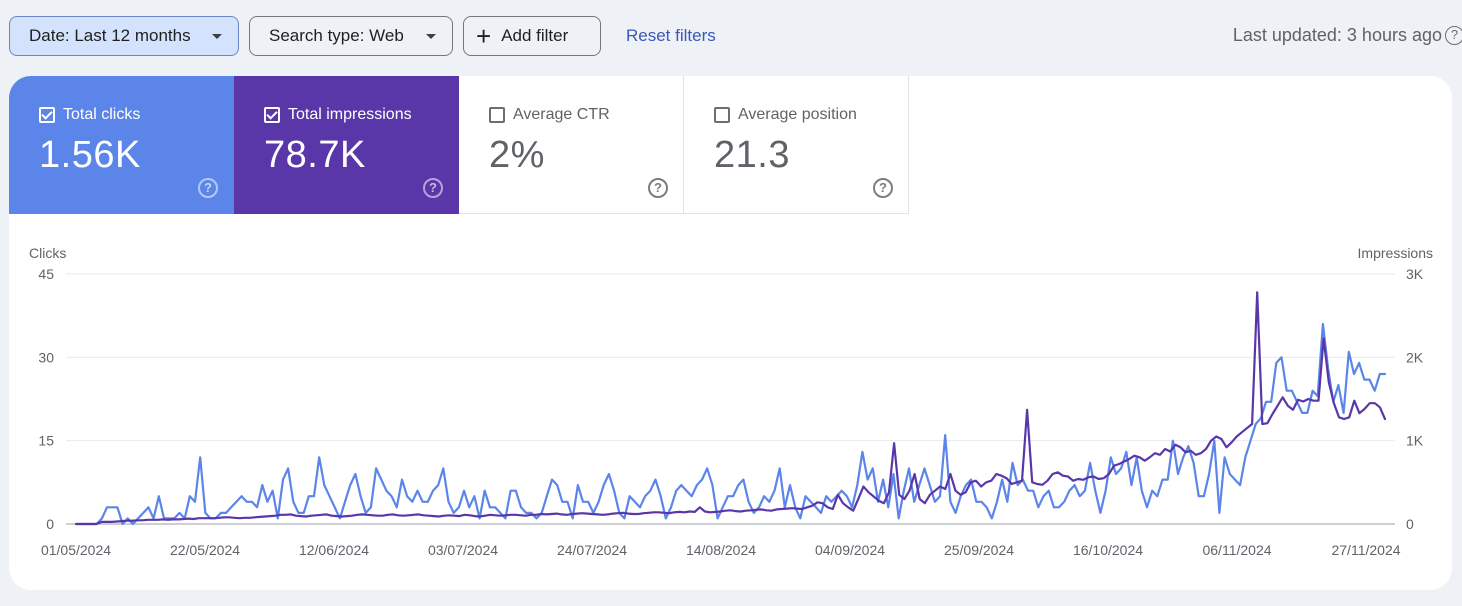  I want to click on search-type-chip: Search type: Web, so click(351, 36).